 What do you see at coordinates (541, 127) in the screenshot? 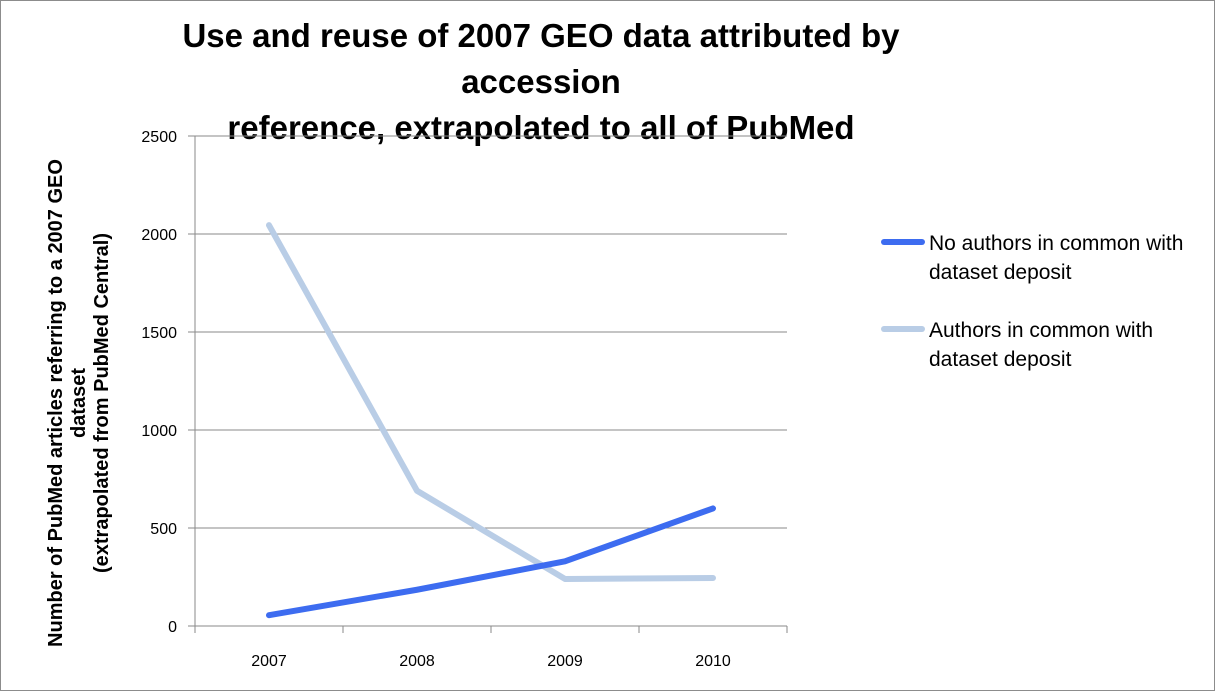
I see `chart-title-line-2: reference, extrapolated to all of PubMed` at bounding box center [541, 127].